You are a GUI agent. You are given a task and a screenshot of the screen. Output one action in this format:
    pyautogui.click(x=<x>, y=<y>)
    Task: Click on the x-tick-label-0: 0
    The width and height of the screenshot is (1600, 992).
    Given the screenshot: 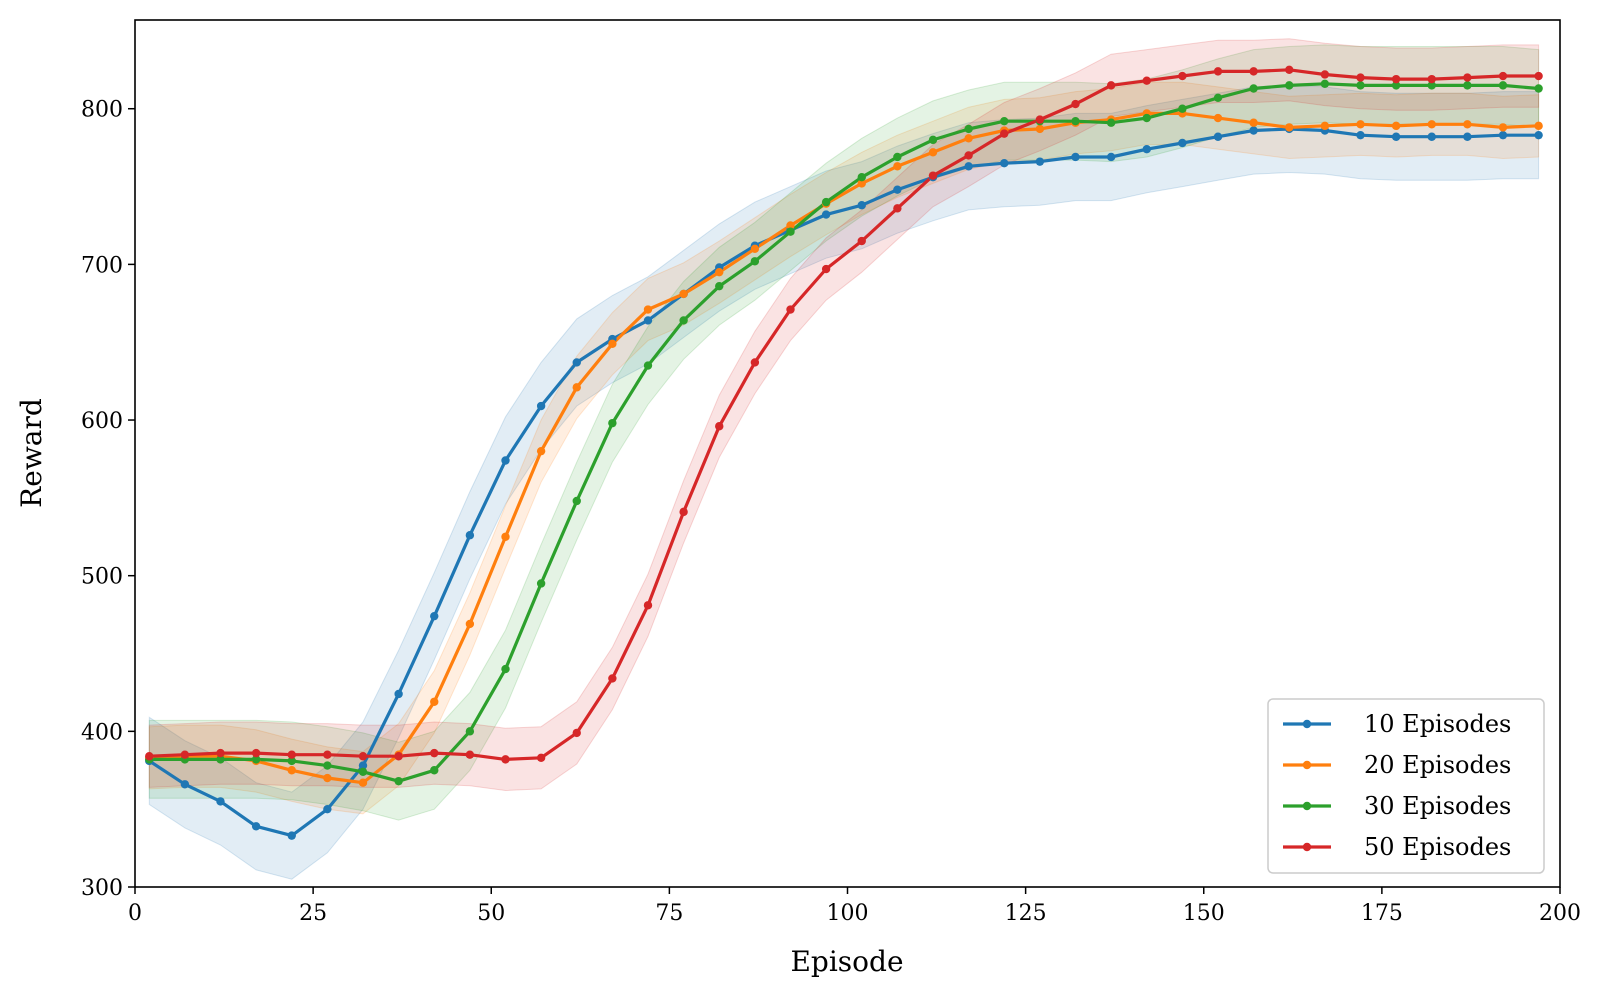 What is the action you would take?
    pyautogui.click(x=135, y=913)
    